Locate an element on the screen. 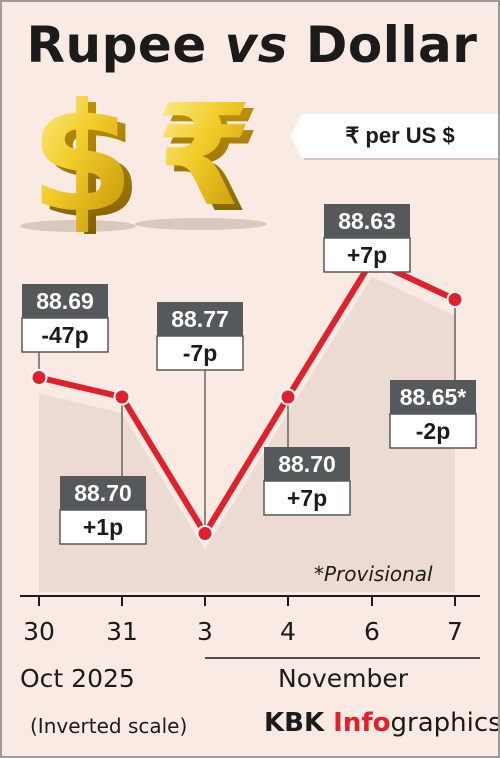 The image size is (500, 758). change-label-1: +1p is located at coordinates (103, 527).